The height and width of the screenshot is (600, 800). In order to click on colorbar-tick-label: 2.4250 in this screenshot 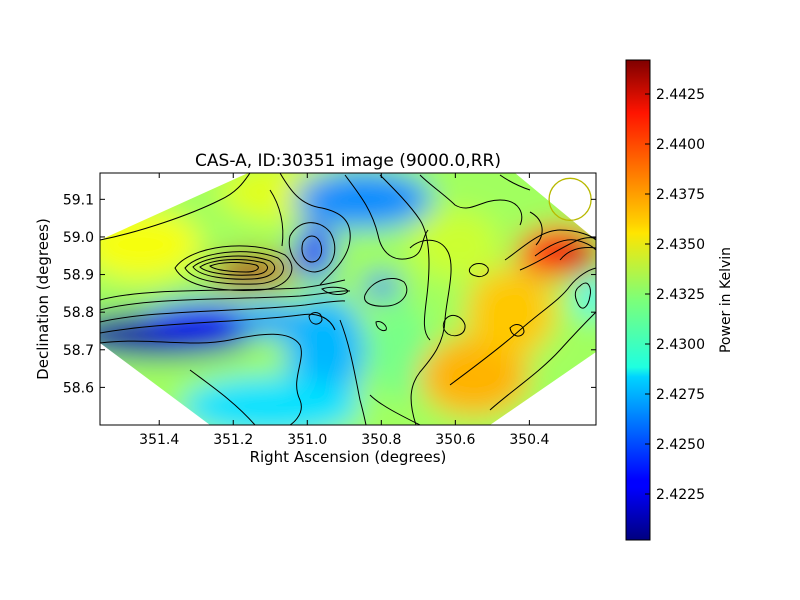, I will do `click(680, 445)`.